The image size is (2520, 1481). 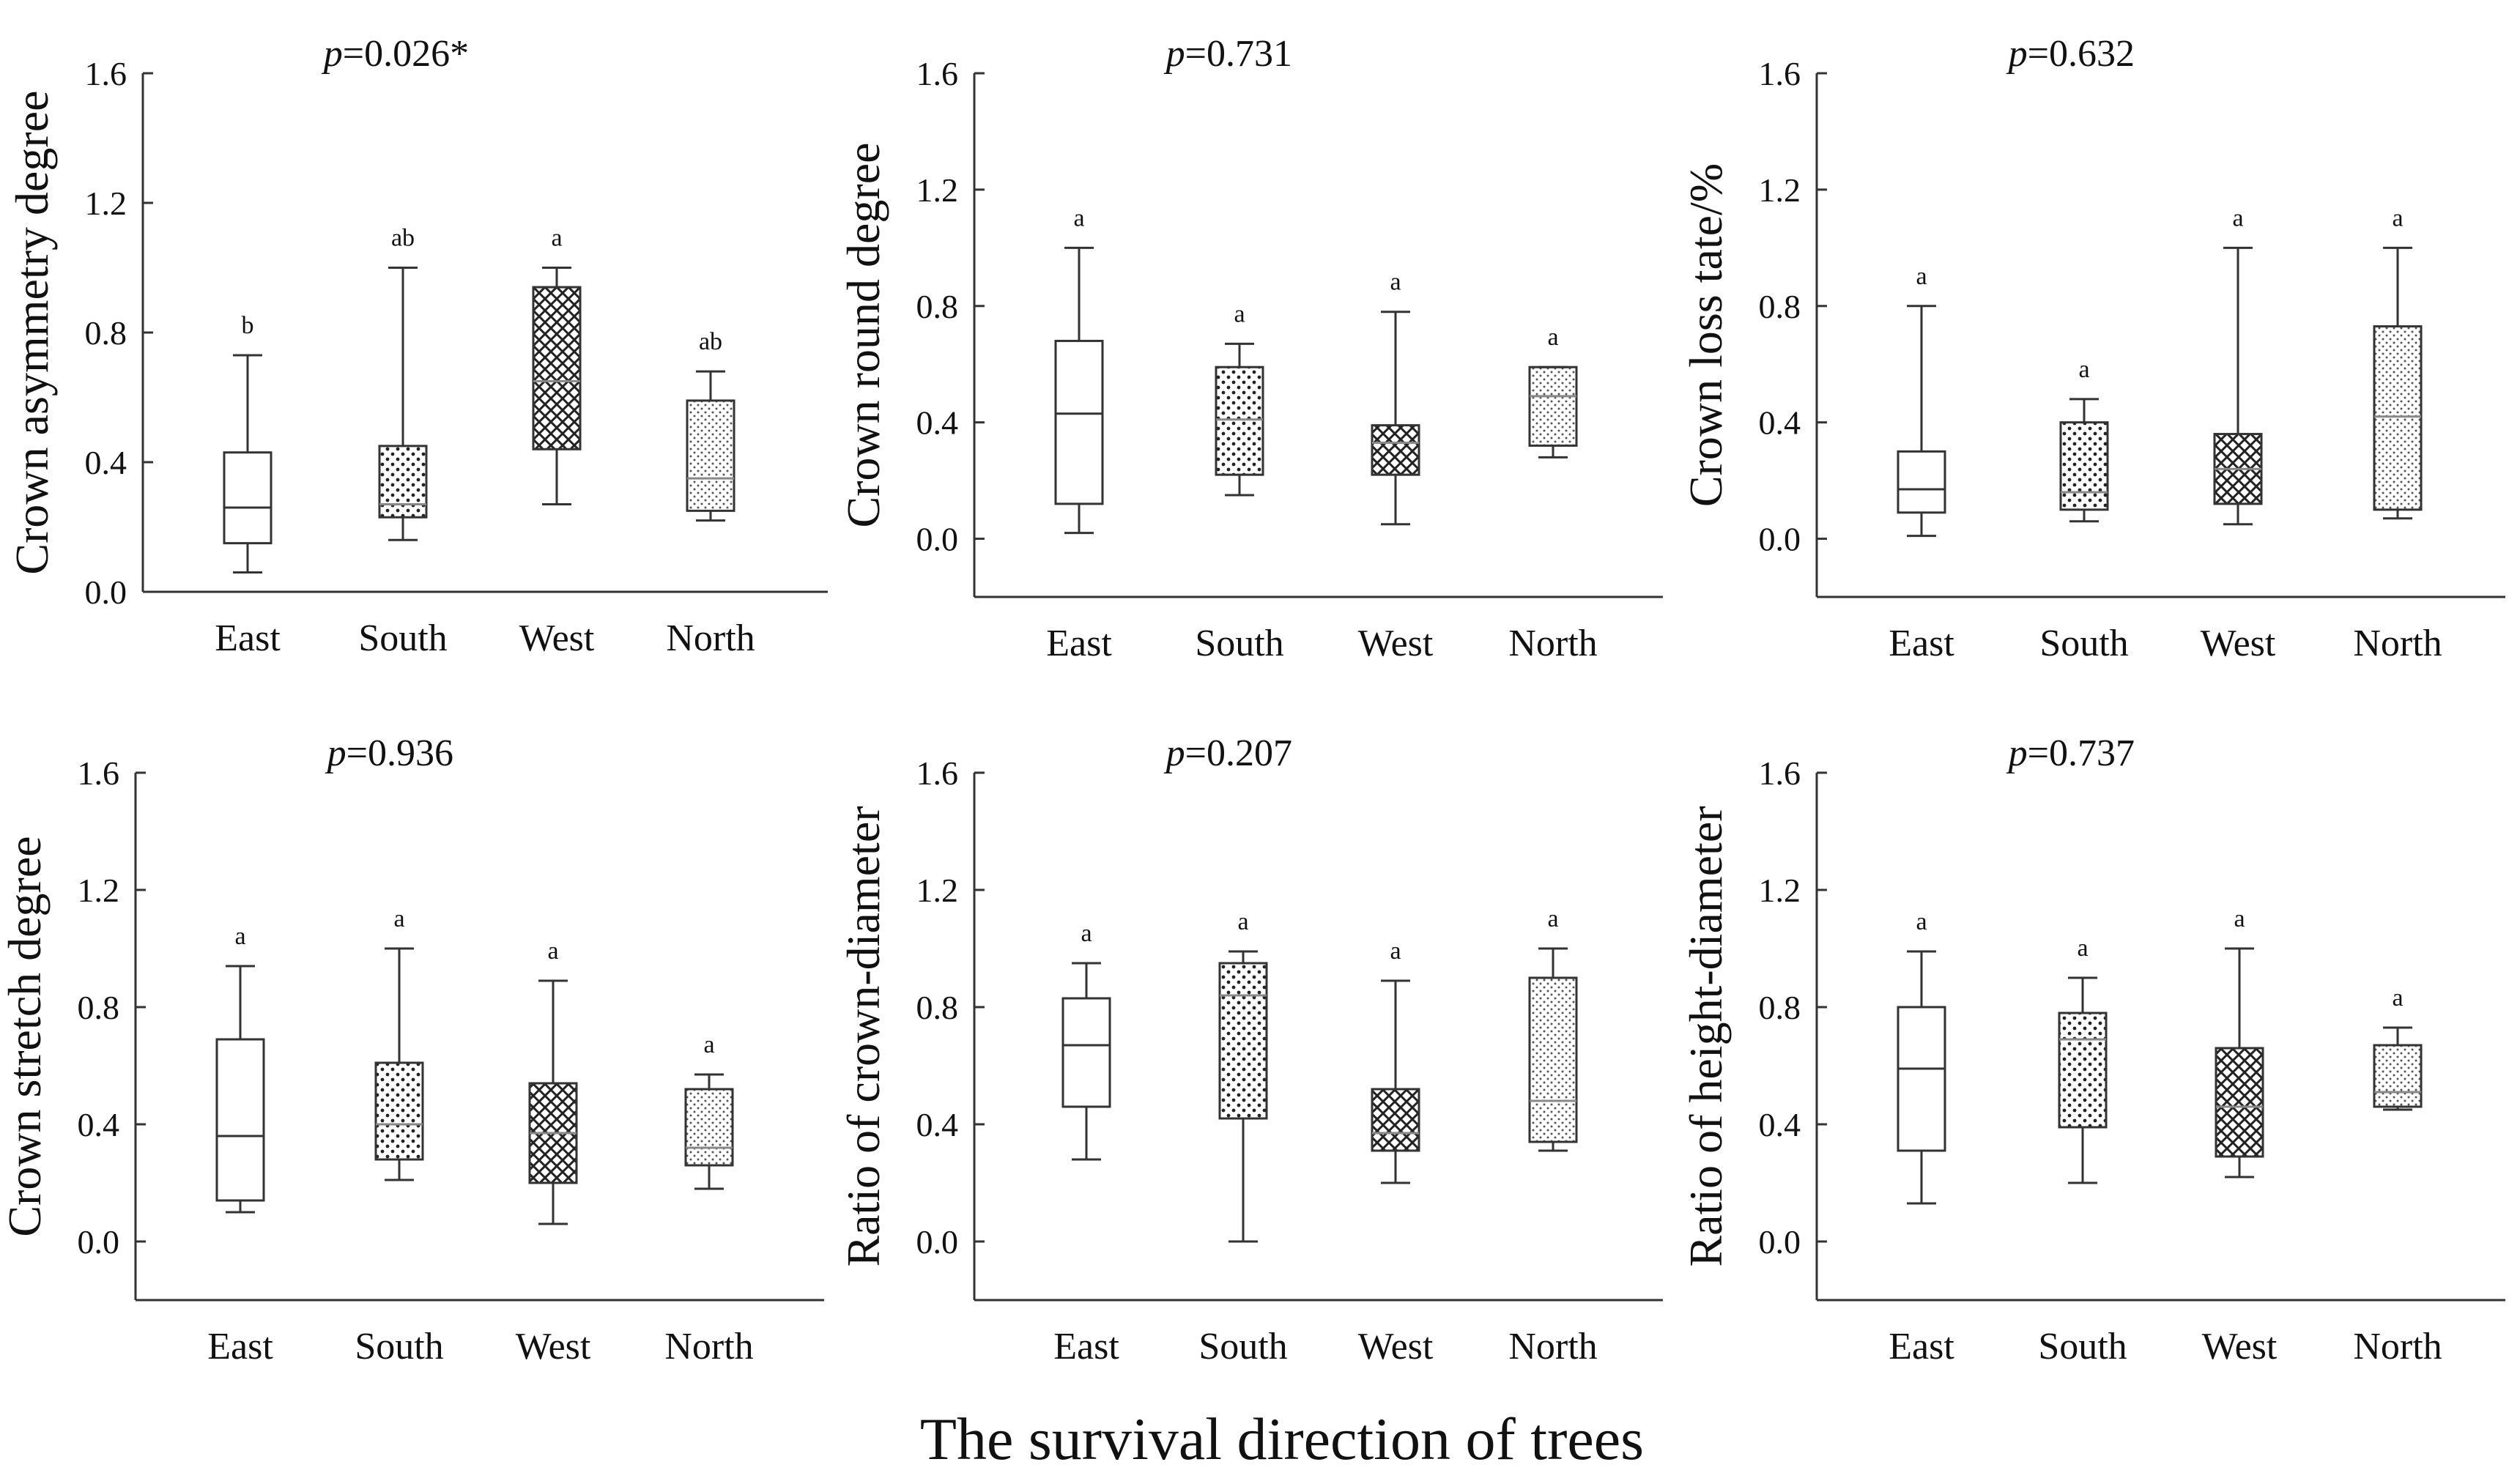 I want to click on p-value-number: =0.737, so click(x=2081, y=753).